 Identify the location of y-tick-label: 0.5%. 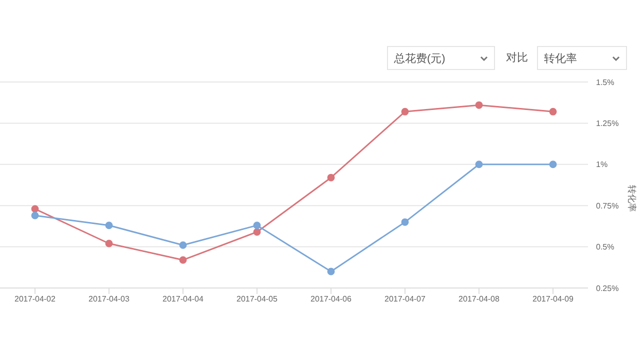
(605, 247).